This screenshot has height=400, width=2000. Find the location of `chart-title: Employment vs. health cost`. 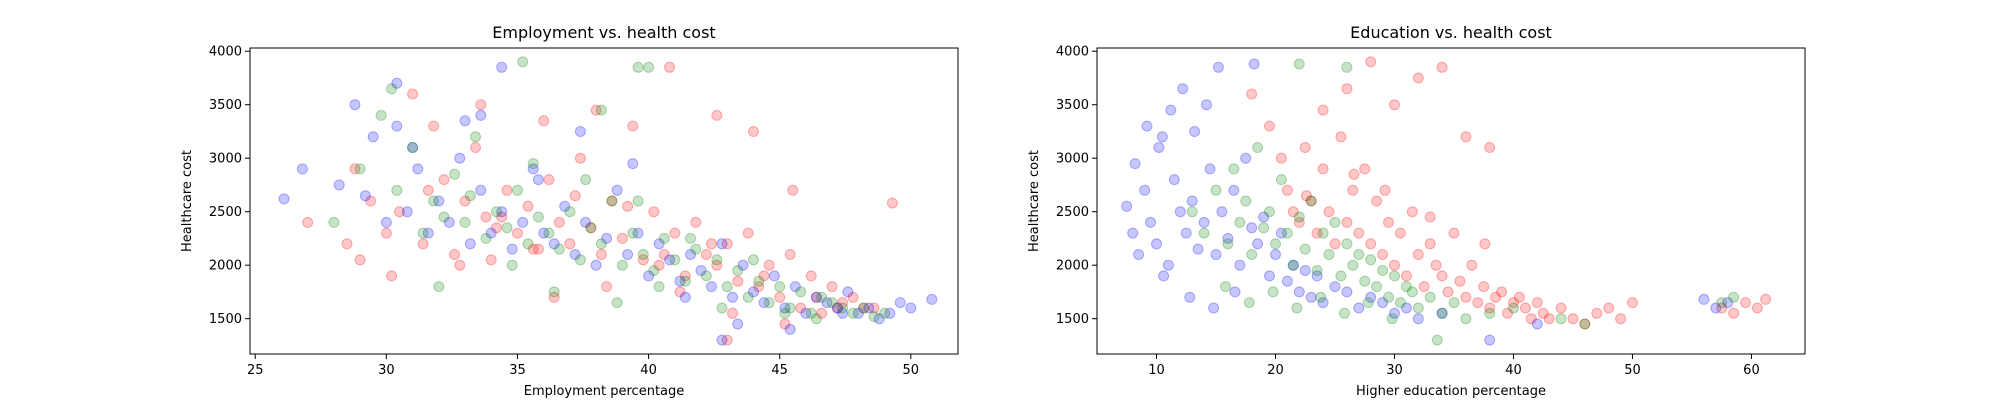

chart-title: Employment vs. health cost is located at coordinates (603, 32).